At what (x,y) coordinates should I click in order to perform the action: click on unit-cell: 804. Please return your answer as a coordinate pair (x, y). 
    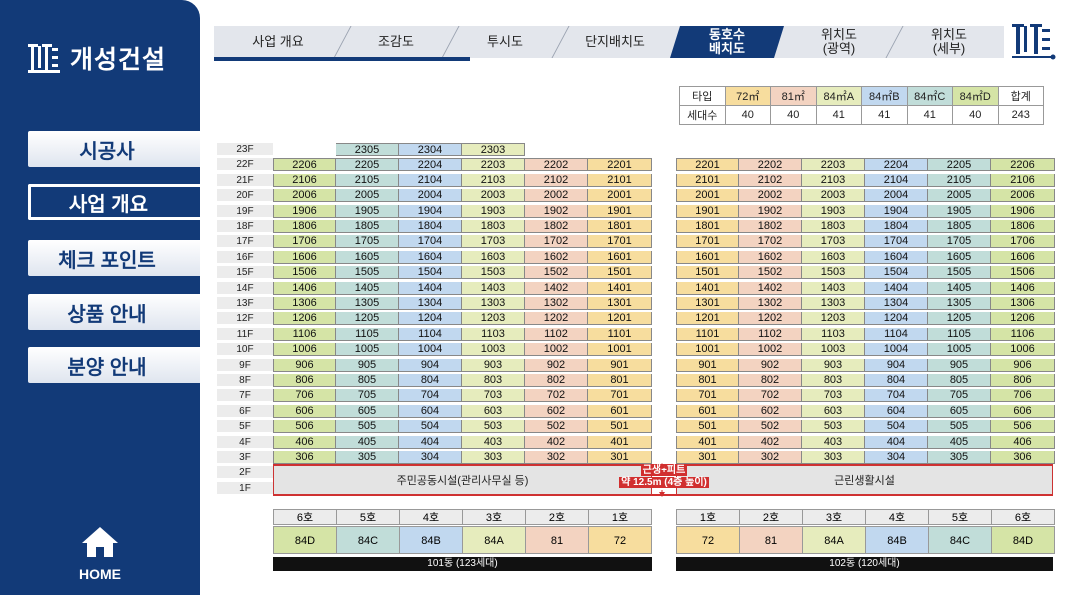
    Looking at the image, I should click on (896, 380).